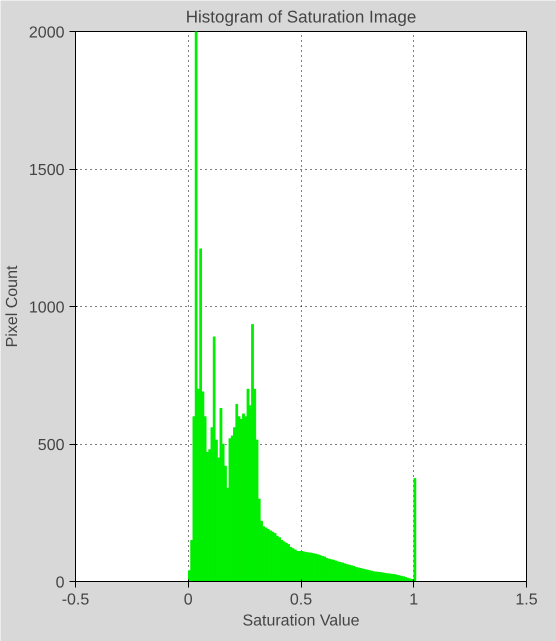  What do you see at coordinates (188, 600) in the screenshot?
I see `x-tick-label: 0` at bounding box center [188, 600].